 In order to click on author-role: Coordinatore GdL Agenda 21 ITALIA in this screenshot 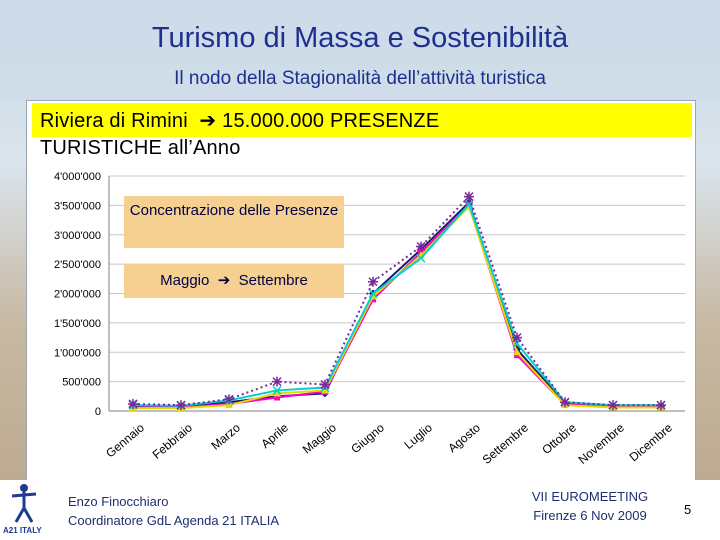, I will do `click(174, 520)`.